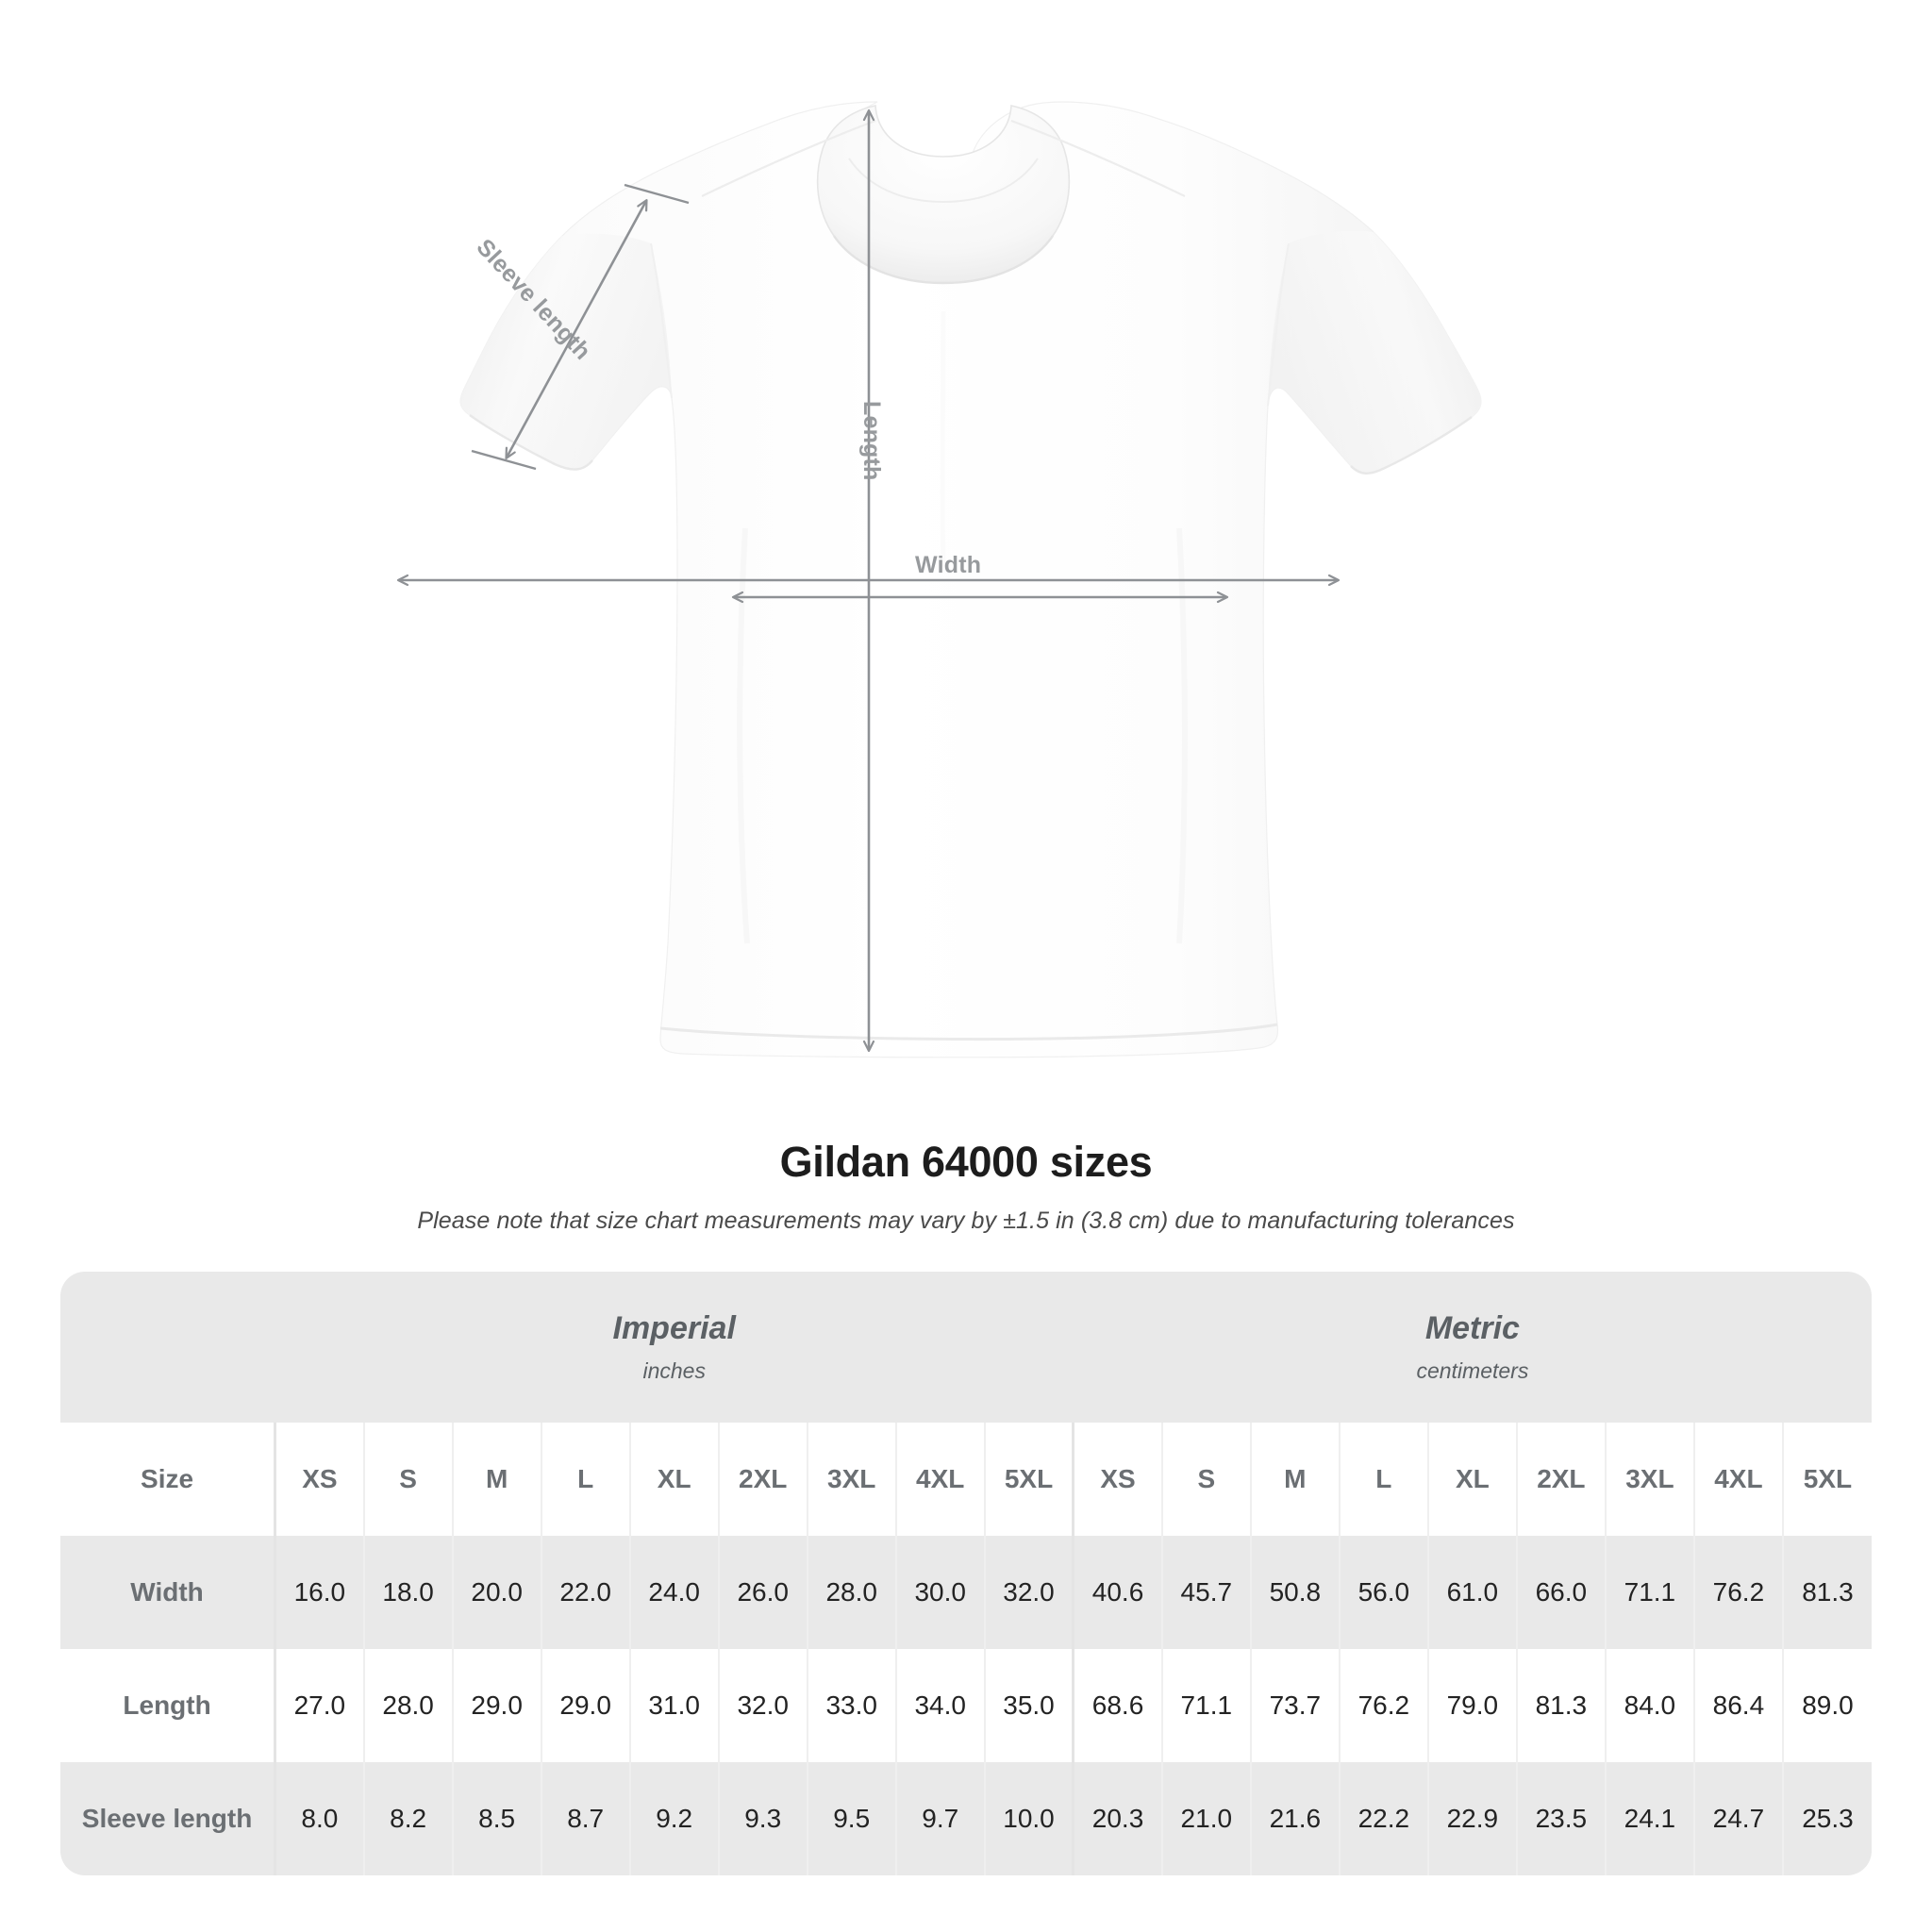 The height and width of the screenshot is (1932, 1932). Describe the element at coordinates (1649, 1819) in the screenshot. I see `value-cell: 24.1` at that location.